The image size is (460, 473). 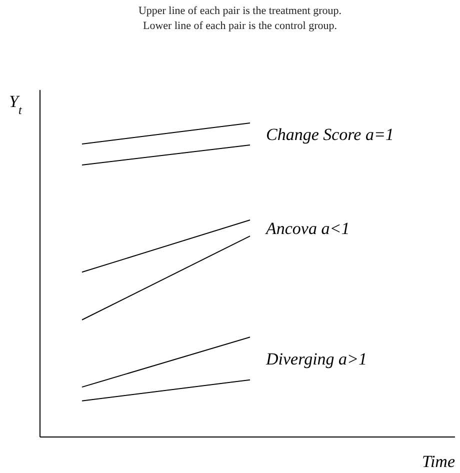 I want to click on annotation: Ancova a<1, so click(x=307, y=228).